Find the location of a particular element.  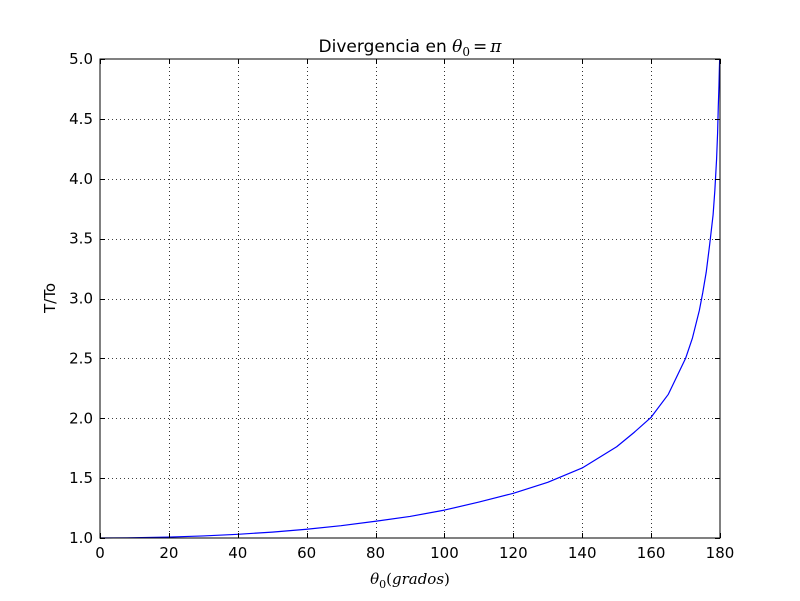

x-tick-label: 140 is located at coordinates (582, 553).